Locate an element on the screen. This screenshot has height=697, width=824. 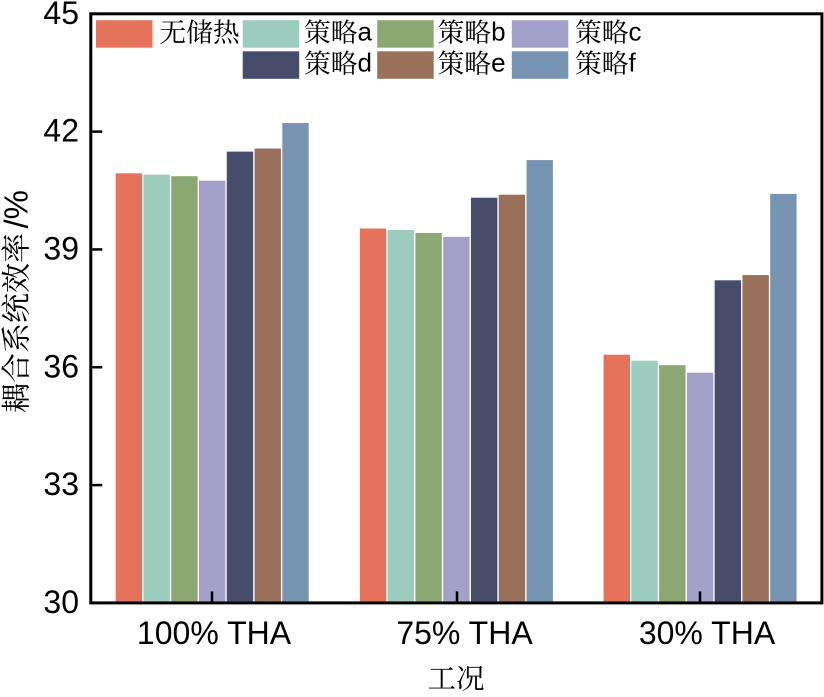
svg-text: 39 is located at coordinates (61, 249).